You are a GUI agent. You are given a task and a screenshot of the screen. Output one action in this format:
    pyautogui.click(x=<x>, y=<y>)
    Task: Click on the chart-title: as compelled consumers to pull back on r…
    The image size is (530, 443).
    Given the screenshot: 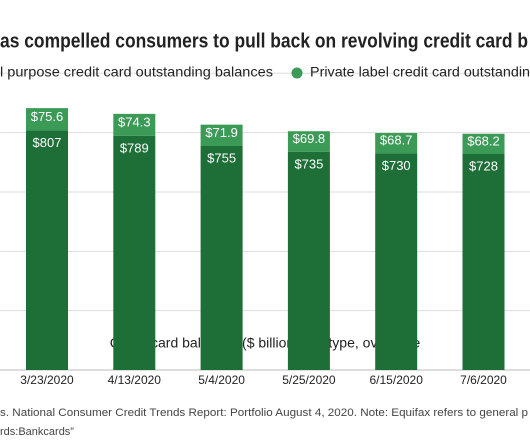 What is the action you would take?
    pyautogui.click(x=264, y=41)
    